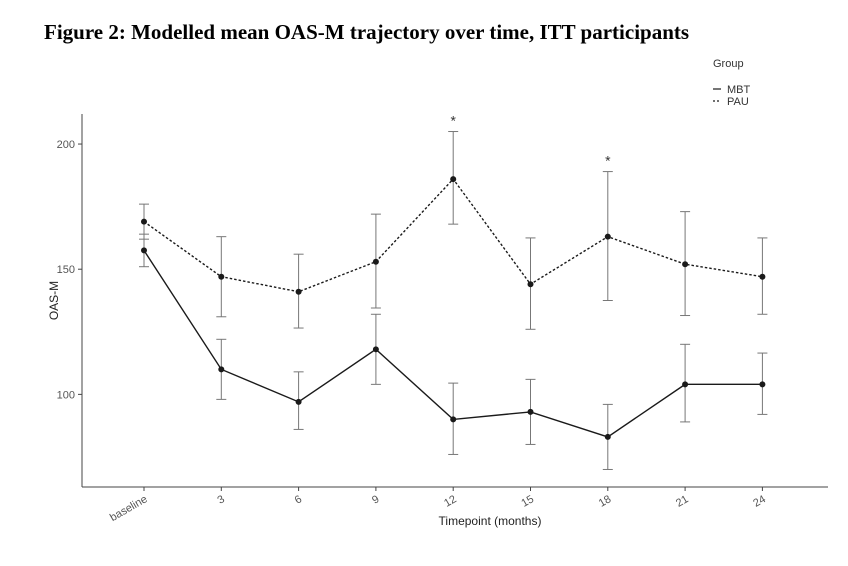 This screenshot has height=566, width=848. Describe the element at coordinates (375, 499) in the screenshot. I see `x-tick-label: 9` at that location.